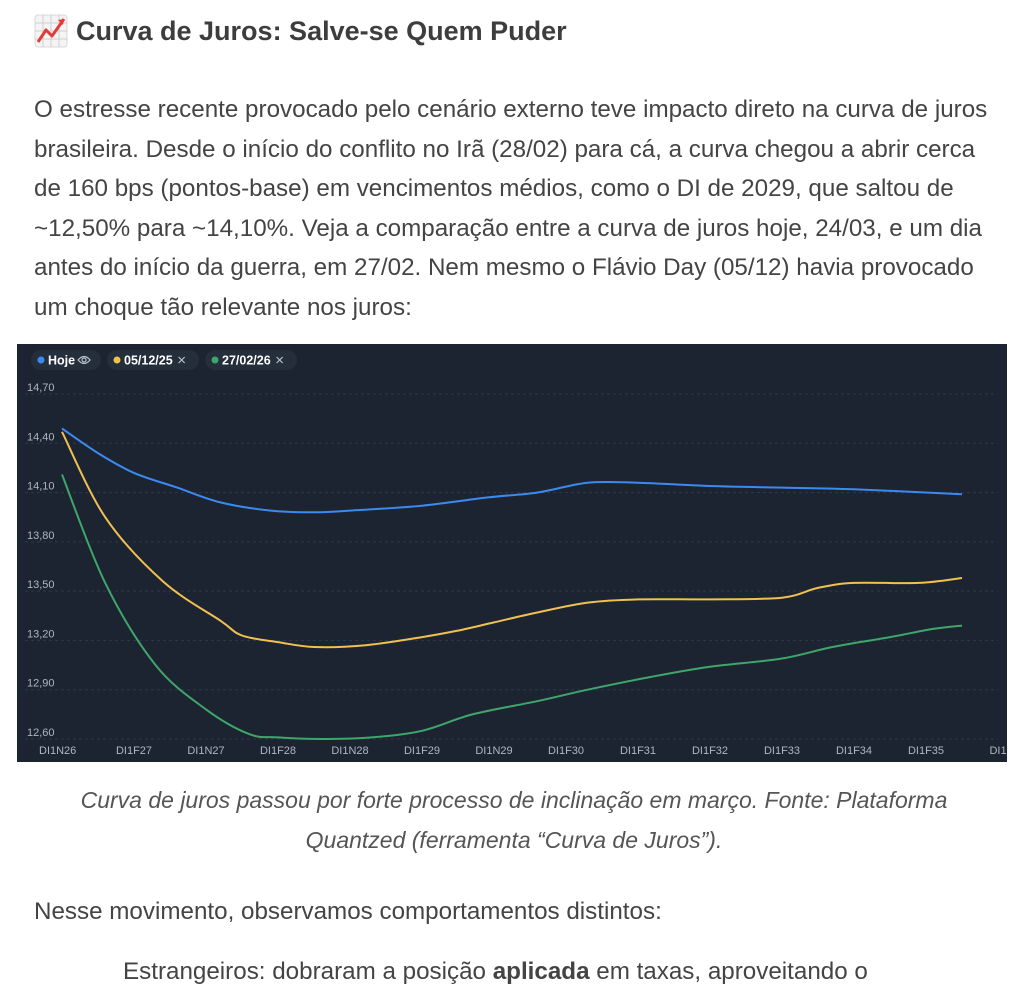 The height and width of the screenshot is (991, 1027). What do you see at coordinates (41, 585) in the screenshot?
I see `y-tick-label: 13,50` at bounding box center [41, 585].